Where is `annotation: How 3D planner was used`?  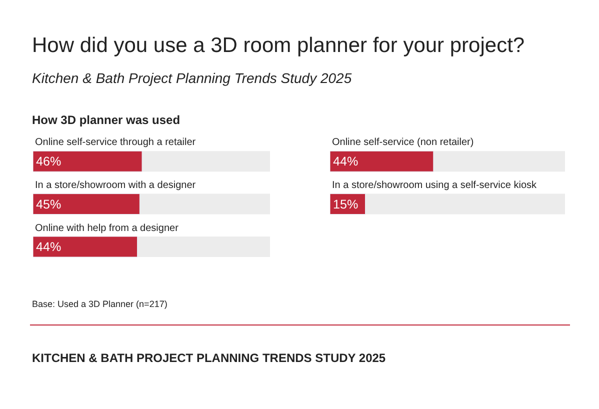
annotation: How 3D planner was used is located at coordinates (106, 120).